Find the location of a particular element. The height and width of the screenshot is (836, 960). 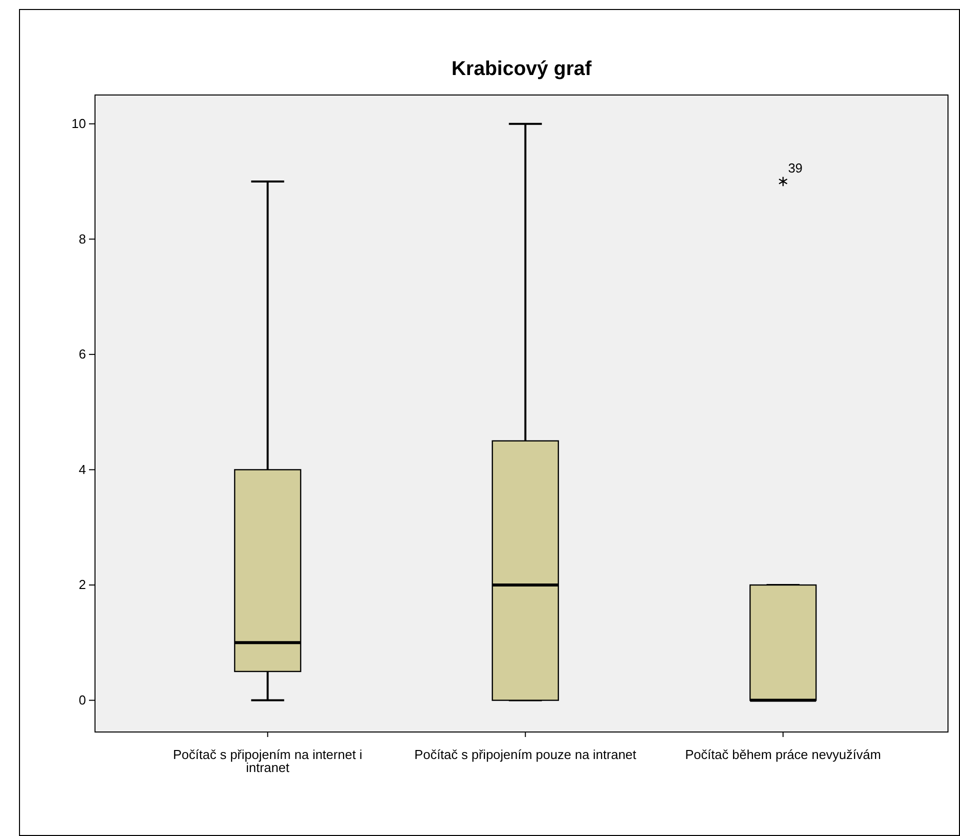

x-tick-label: Počítač během práce nevyužívám is located at coordinates (783, 754).